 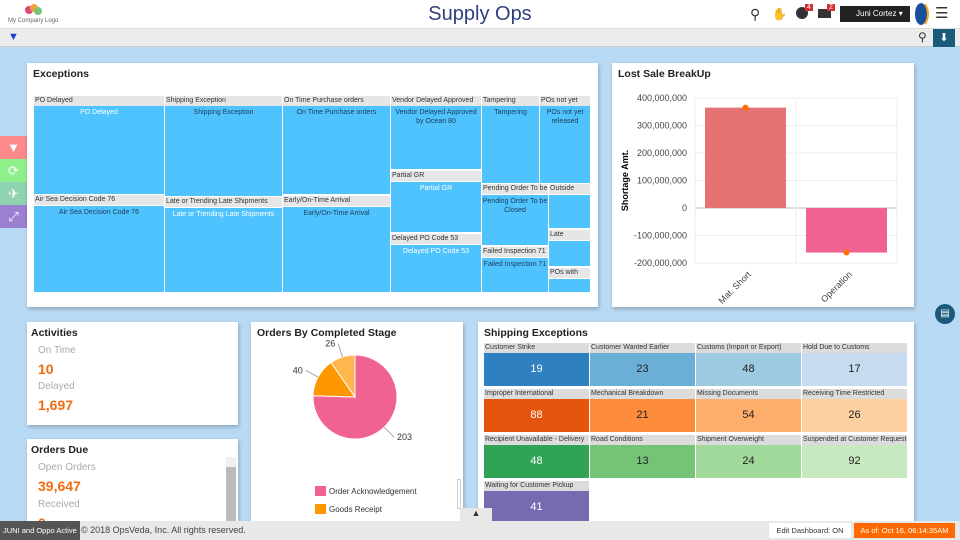 What do you see at coordinates (46, 369) in the screenshot?
I see `on-time-value: 10` at bounding box center [46, 369].